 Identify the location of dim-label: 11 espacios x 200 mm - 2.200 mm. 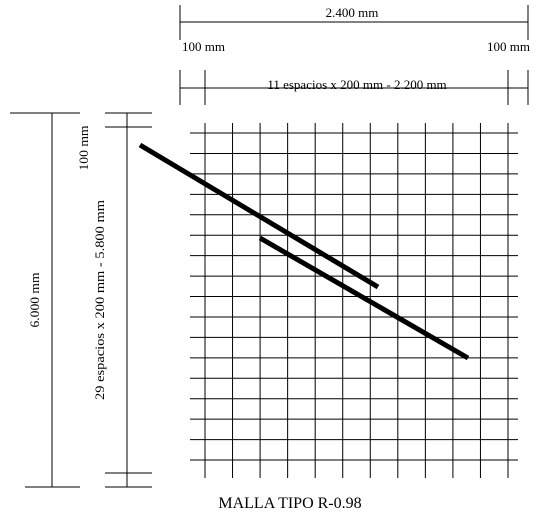
(356, 84).